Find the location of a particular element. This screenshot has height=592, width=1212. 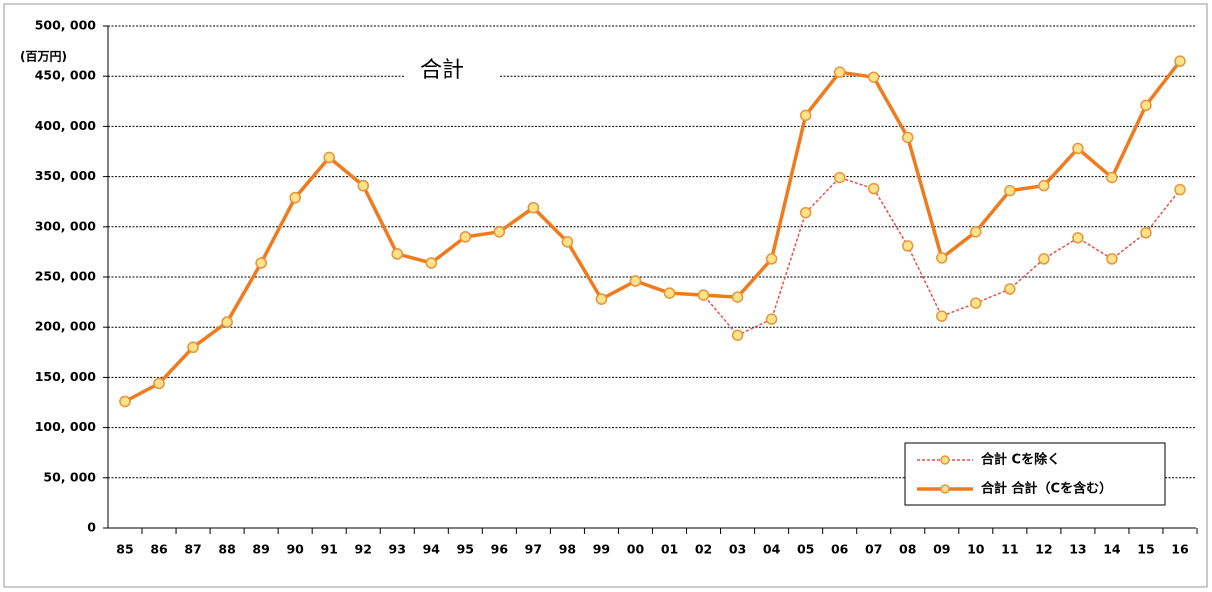

x-tick-label: 88 is located at coordinates (226, 549).